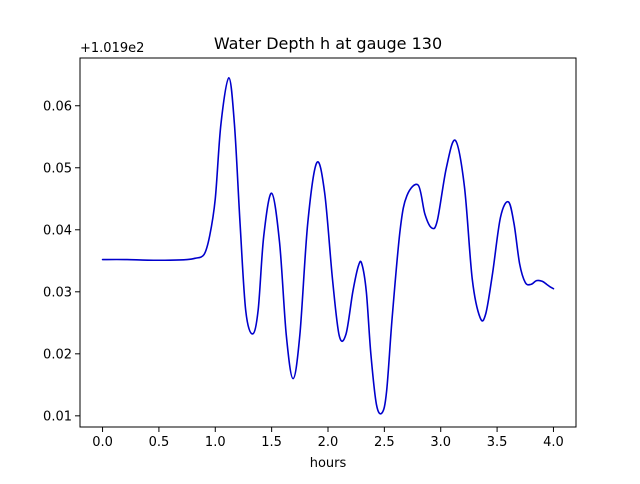 This screenshot has height=484, width=640. What do you see at coordinates (57, 168) in the screenshot?
I see `y-tick-label: 0.05` at bounding box center [57, 168].